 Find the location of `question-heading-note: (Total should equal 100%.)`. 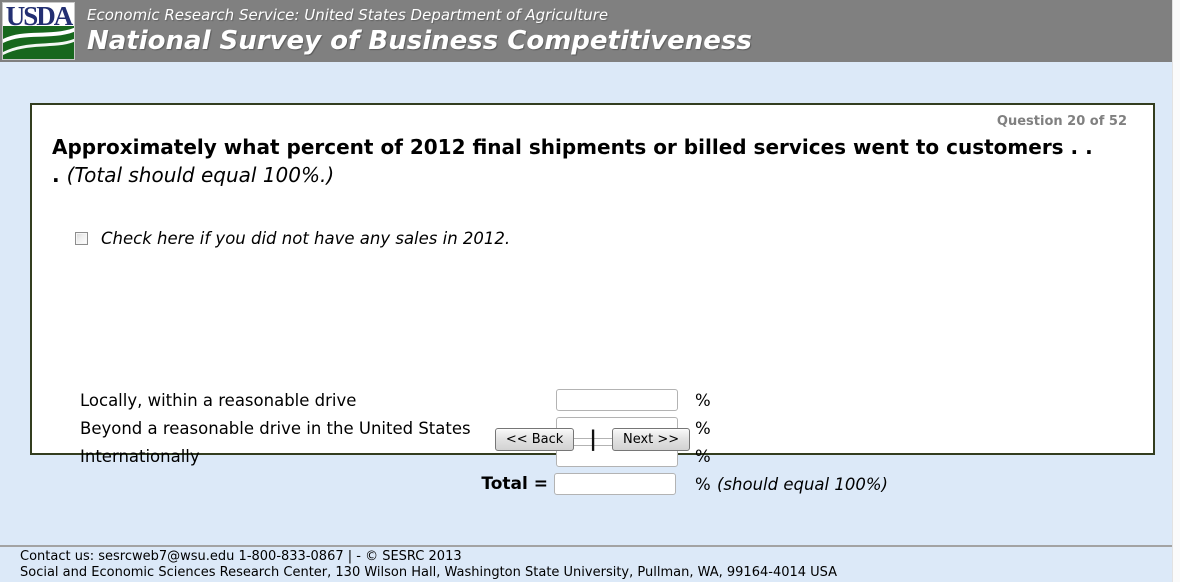

question-heading-note: (Total should equal 100%.) is located at coordinates (200, 175).